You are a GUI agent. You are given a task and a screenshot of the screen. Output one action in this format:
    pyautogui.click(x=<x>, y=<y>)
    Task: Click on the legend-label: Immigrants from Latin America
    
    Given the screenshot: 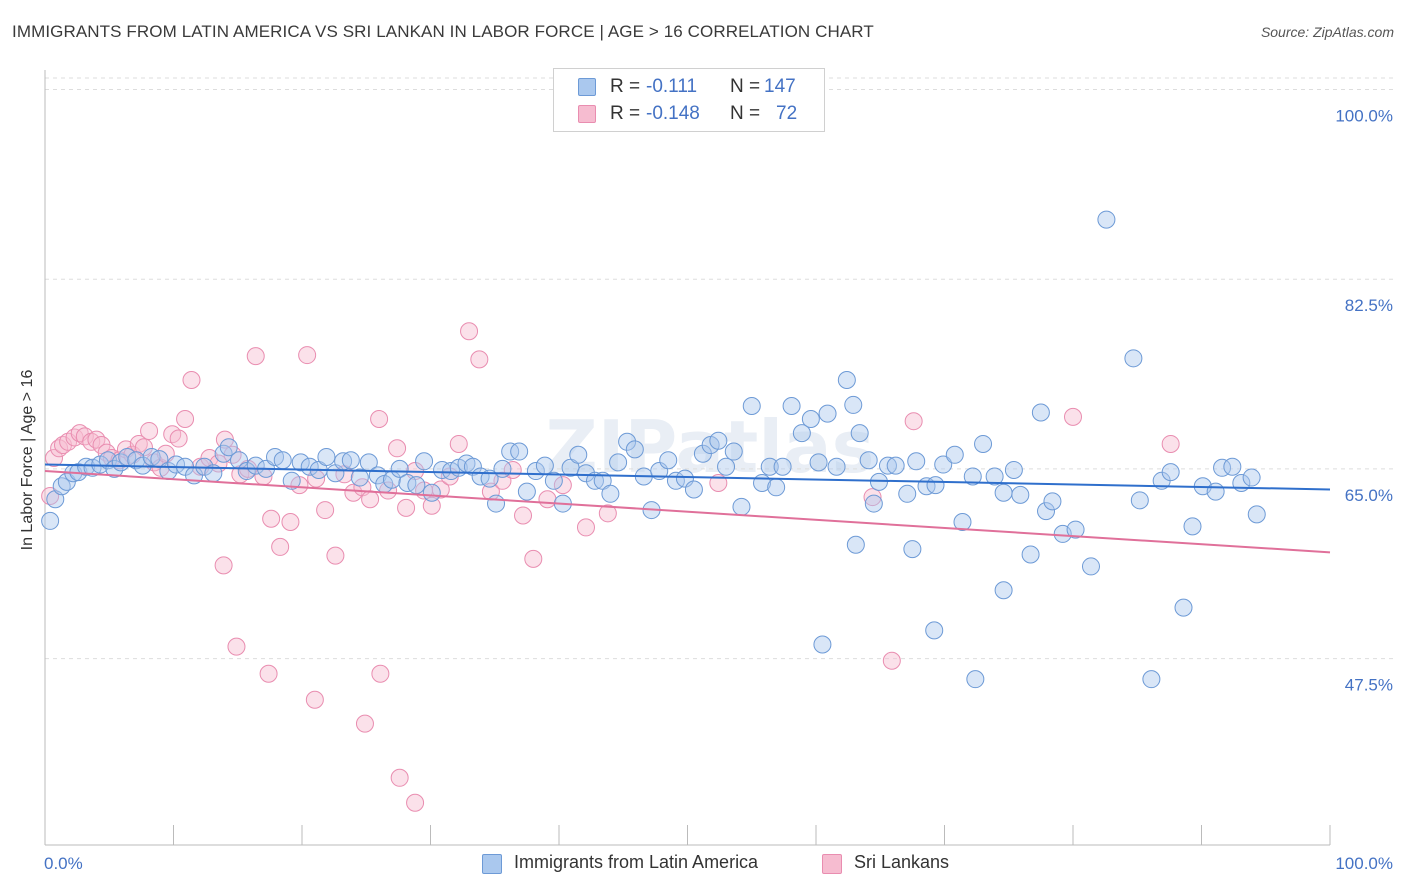 What is the action you would take?
    pyautogui.click(x=636, y=862)
    